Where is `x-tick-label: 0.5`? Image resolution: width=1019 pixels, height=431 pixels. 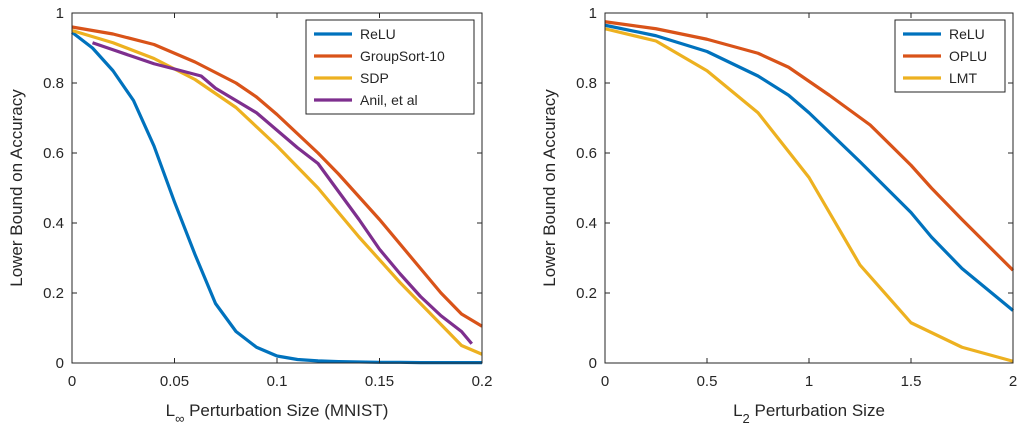
x-tick-label: 0.5 is located at coordinates (707, 381).